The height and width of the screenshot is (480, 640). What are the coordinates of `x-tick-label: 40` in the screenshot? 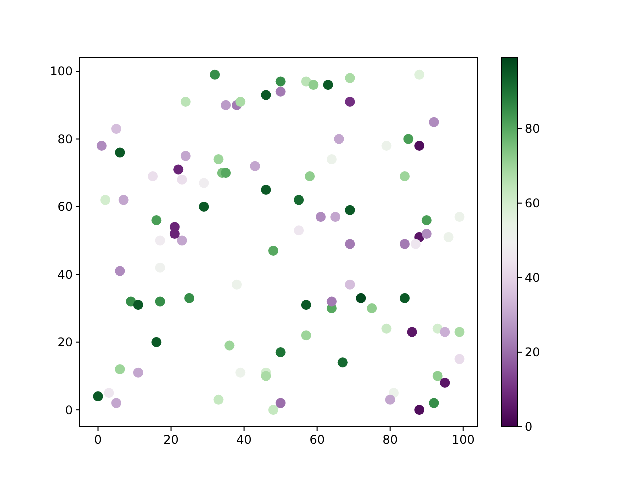 It's located at (244, 440).